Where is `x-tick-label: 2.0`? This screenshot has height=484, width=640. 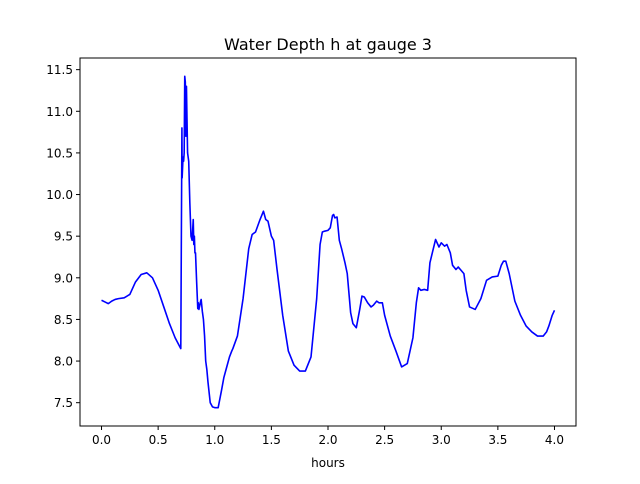
x-tick-label: 2.0 is located at coordinates (327, 440).